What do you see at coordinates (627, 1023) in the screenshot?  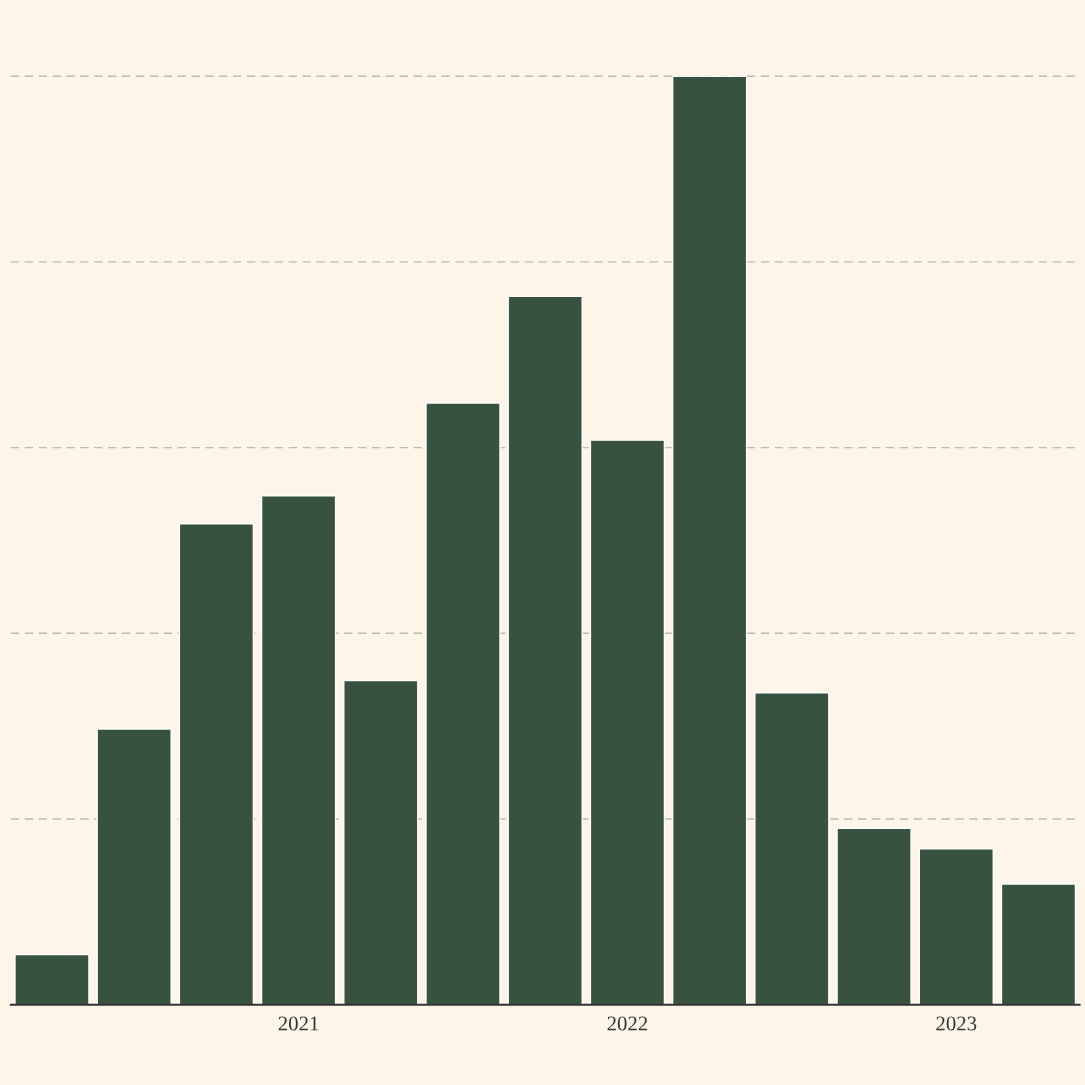 I see `x-tick-label: 2022` at bounding box center [627, 1023].